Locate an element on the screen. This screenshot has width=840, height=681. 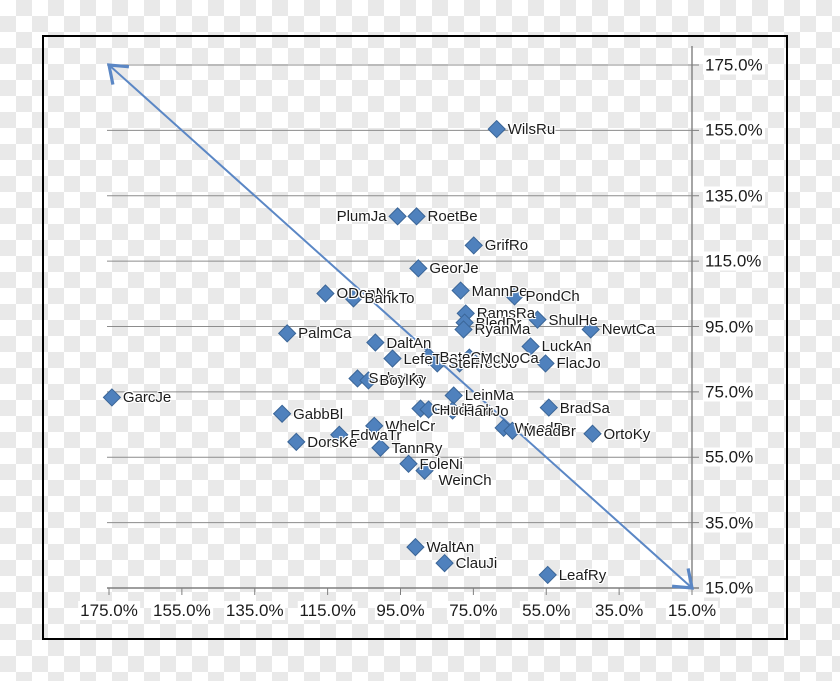
x-axis-tick-label: 95.0% is located at coordinates (400, 610).